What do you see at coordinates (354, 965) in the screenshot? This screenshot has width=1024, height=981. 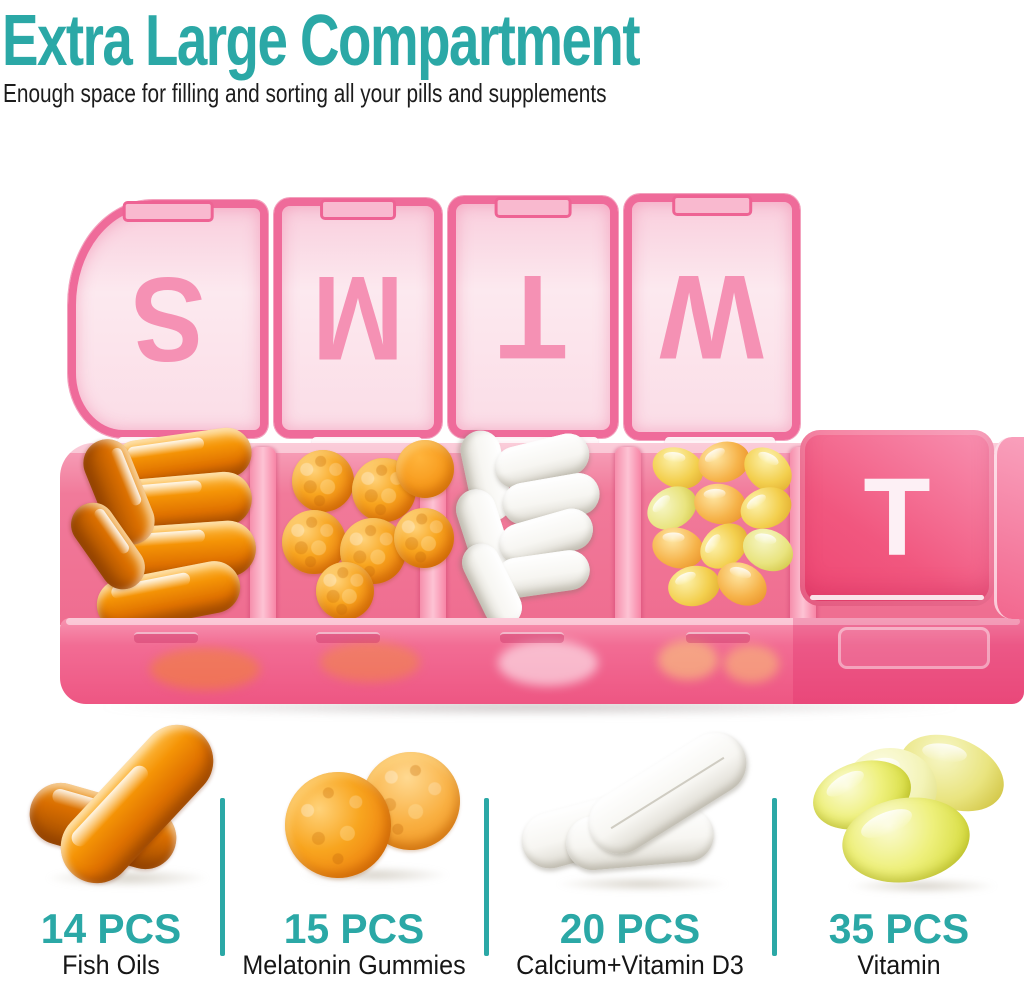 I see `callout-name-gummies: Melatonin Gummies` at bounding box center [354, 965].